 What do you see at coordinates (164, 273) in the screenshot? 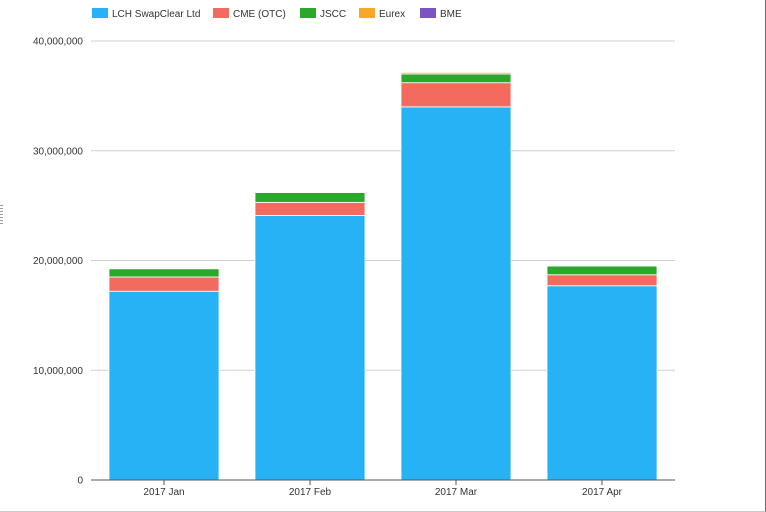
I see `bar-segment-jscc-2017-jan` at bounding box center [164, 273].